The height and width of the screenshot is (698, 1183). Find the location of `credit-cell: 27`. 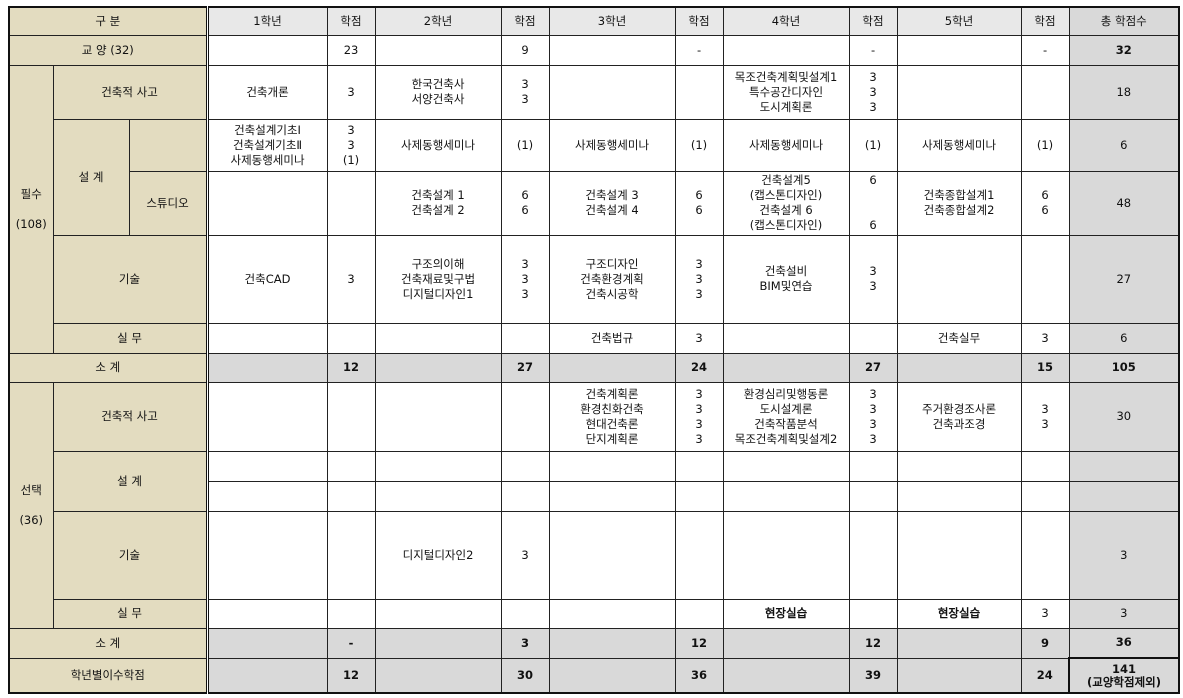

credit-cell: 27 is located at coordinates (873, 367).